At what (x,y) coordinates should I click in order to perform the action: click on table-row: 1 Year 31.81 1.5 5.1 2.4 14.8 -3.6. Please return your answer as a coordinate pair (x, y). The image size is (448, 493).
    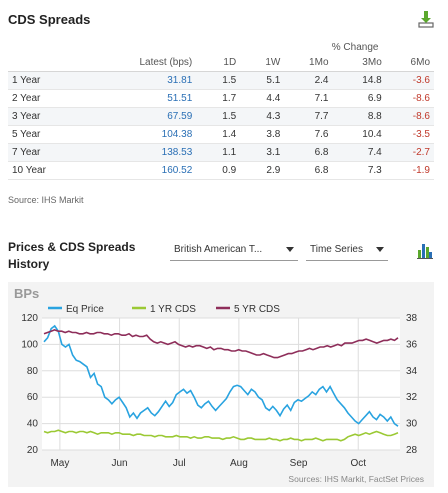
    Looking at the image, I should click on (221, 80).